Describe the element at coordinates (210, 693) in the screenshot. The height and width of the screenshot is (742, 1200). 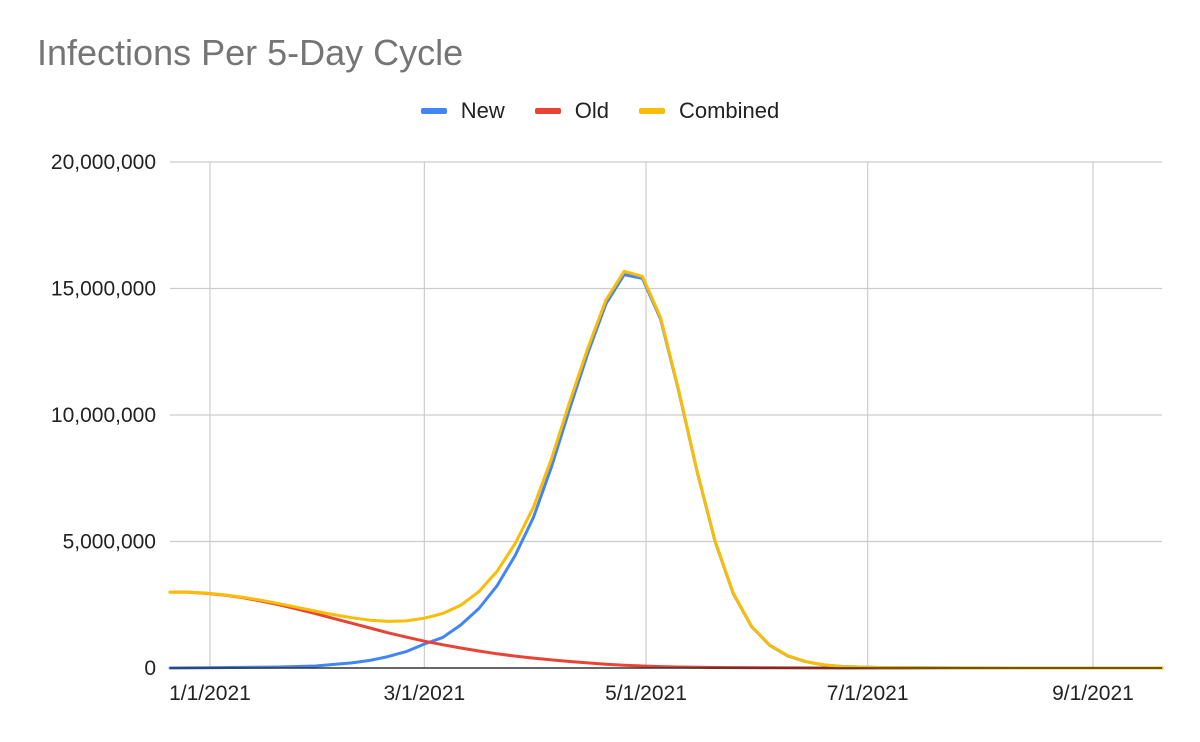
I see `x-tick-label: 1/1/2021` at that location.